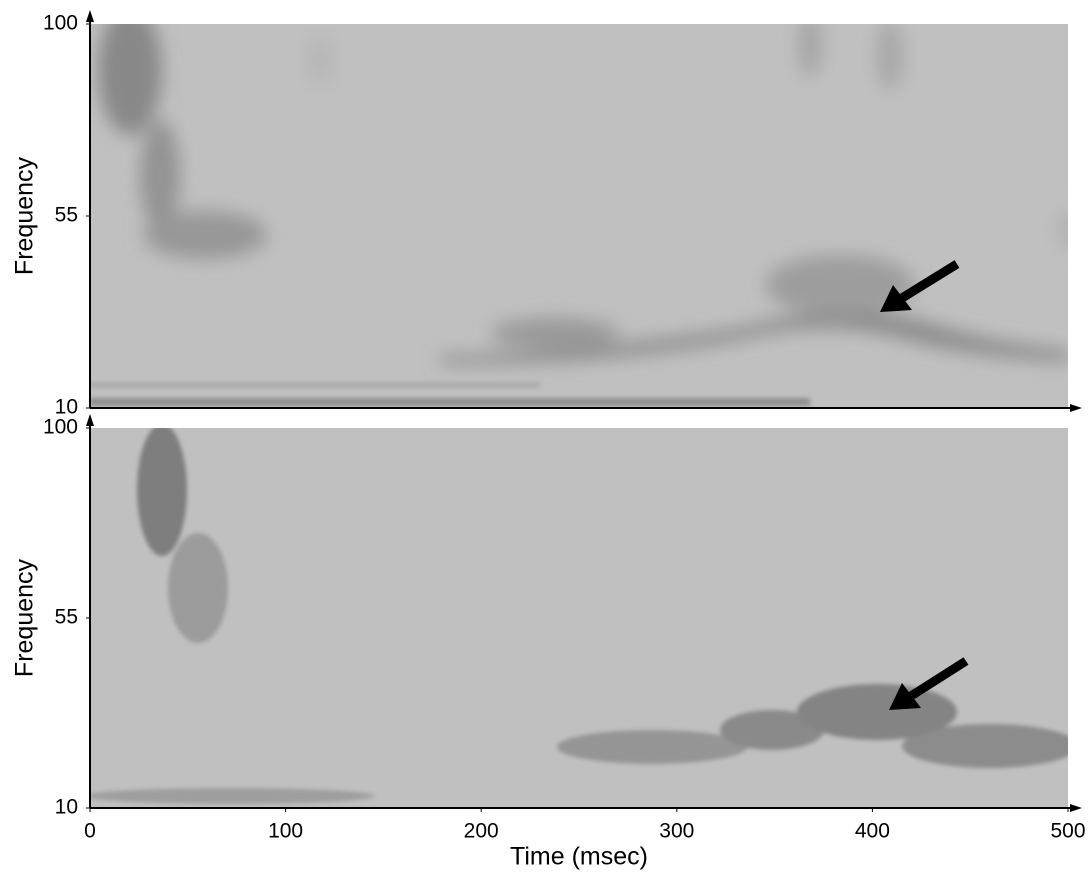  Describe the element at coordinates (90, 831) in the screenshot. I see `x-tick-label: 0` at that location.